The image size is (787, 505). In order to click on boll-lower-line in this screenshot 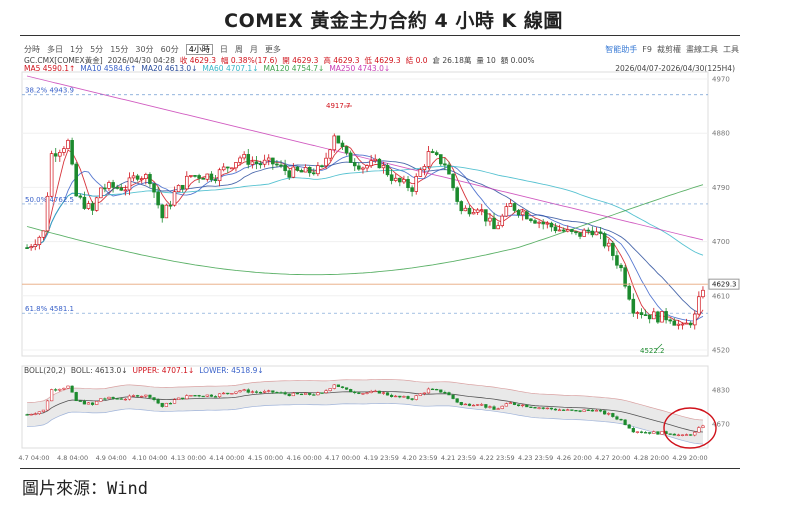, I will do `click(365, 424)`.